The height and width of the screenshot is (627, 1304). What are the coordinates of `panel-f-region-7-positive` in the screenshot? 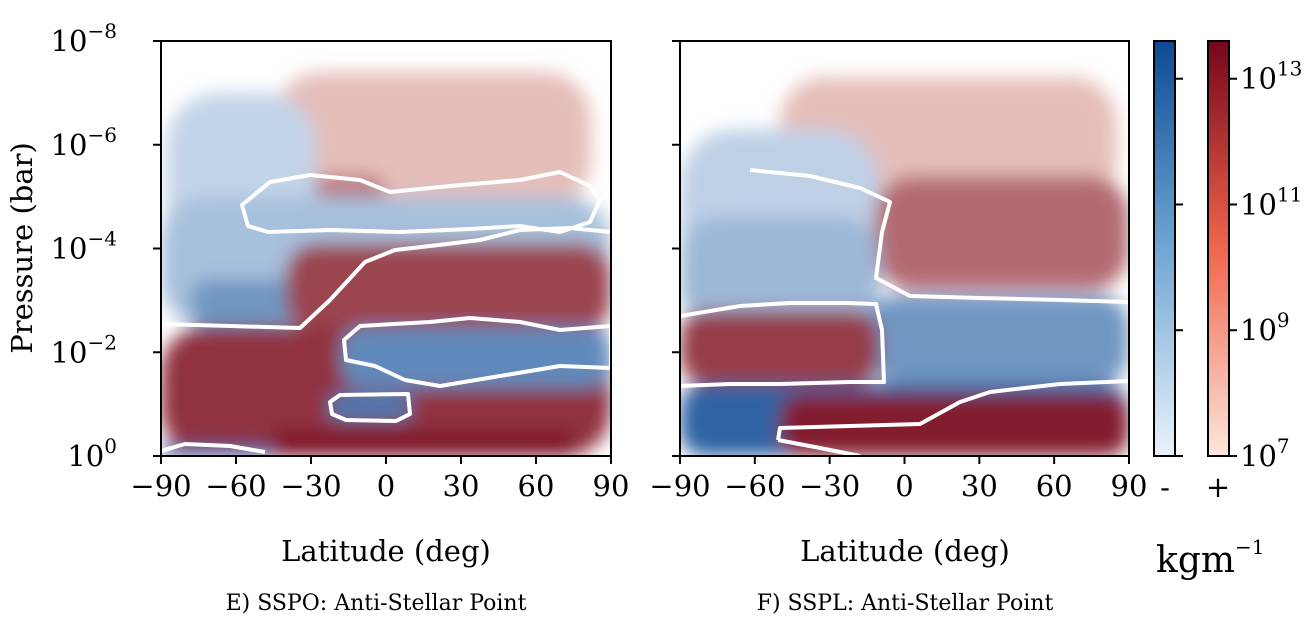 It's located at (954, 424).